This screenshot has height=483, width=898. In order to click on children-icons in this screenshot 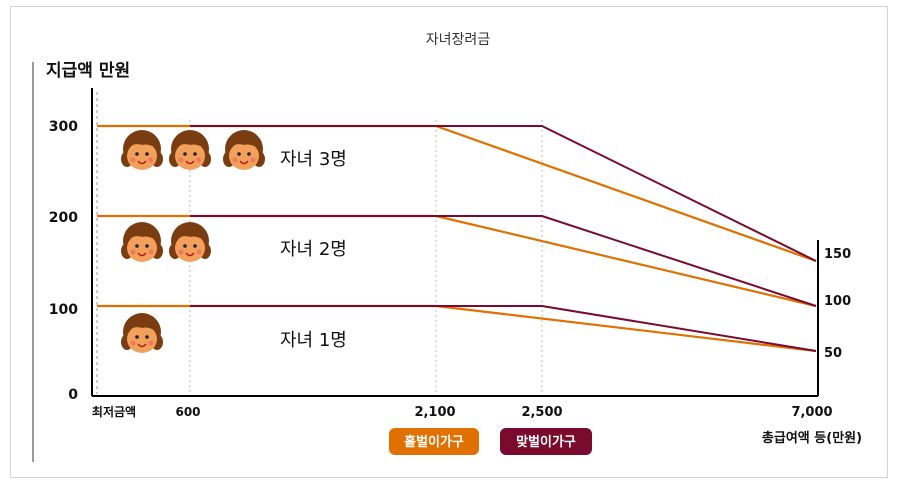, I will do `click(193, 241)`.